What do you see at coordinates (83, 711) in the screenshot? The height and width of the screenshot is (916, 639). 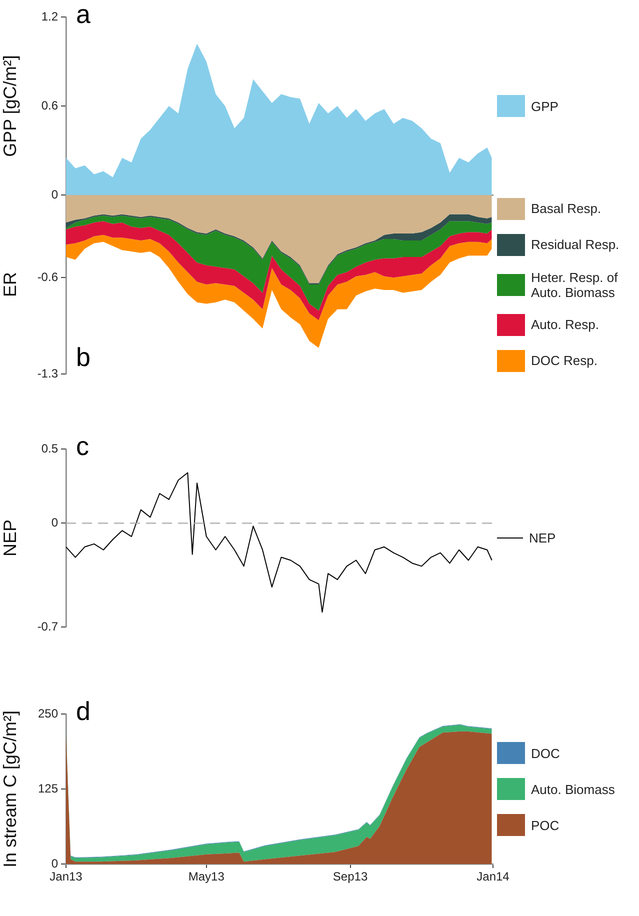 I see `annotation: d` at bounding box center [83, 711].